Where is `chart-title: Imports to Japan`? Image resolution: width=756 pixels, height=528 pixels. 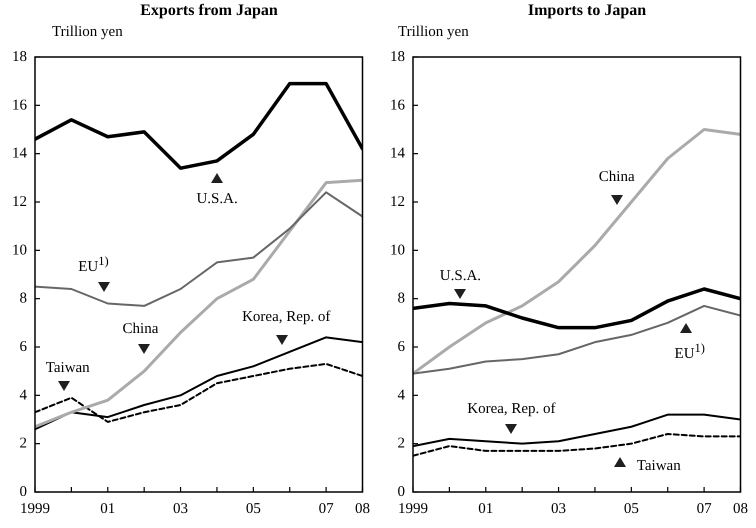 chart-title: Imports to Japan is located at coordinates (587, 11).